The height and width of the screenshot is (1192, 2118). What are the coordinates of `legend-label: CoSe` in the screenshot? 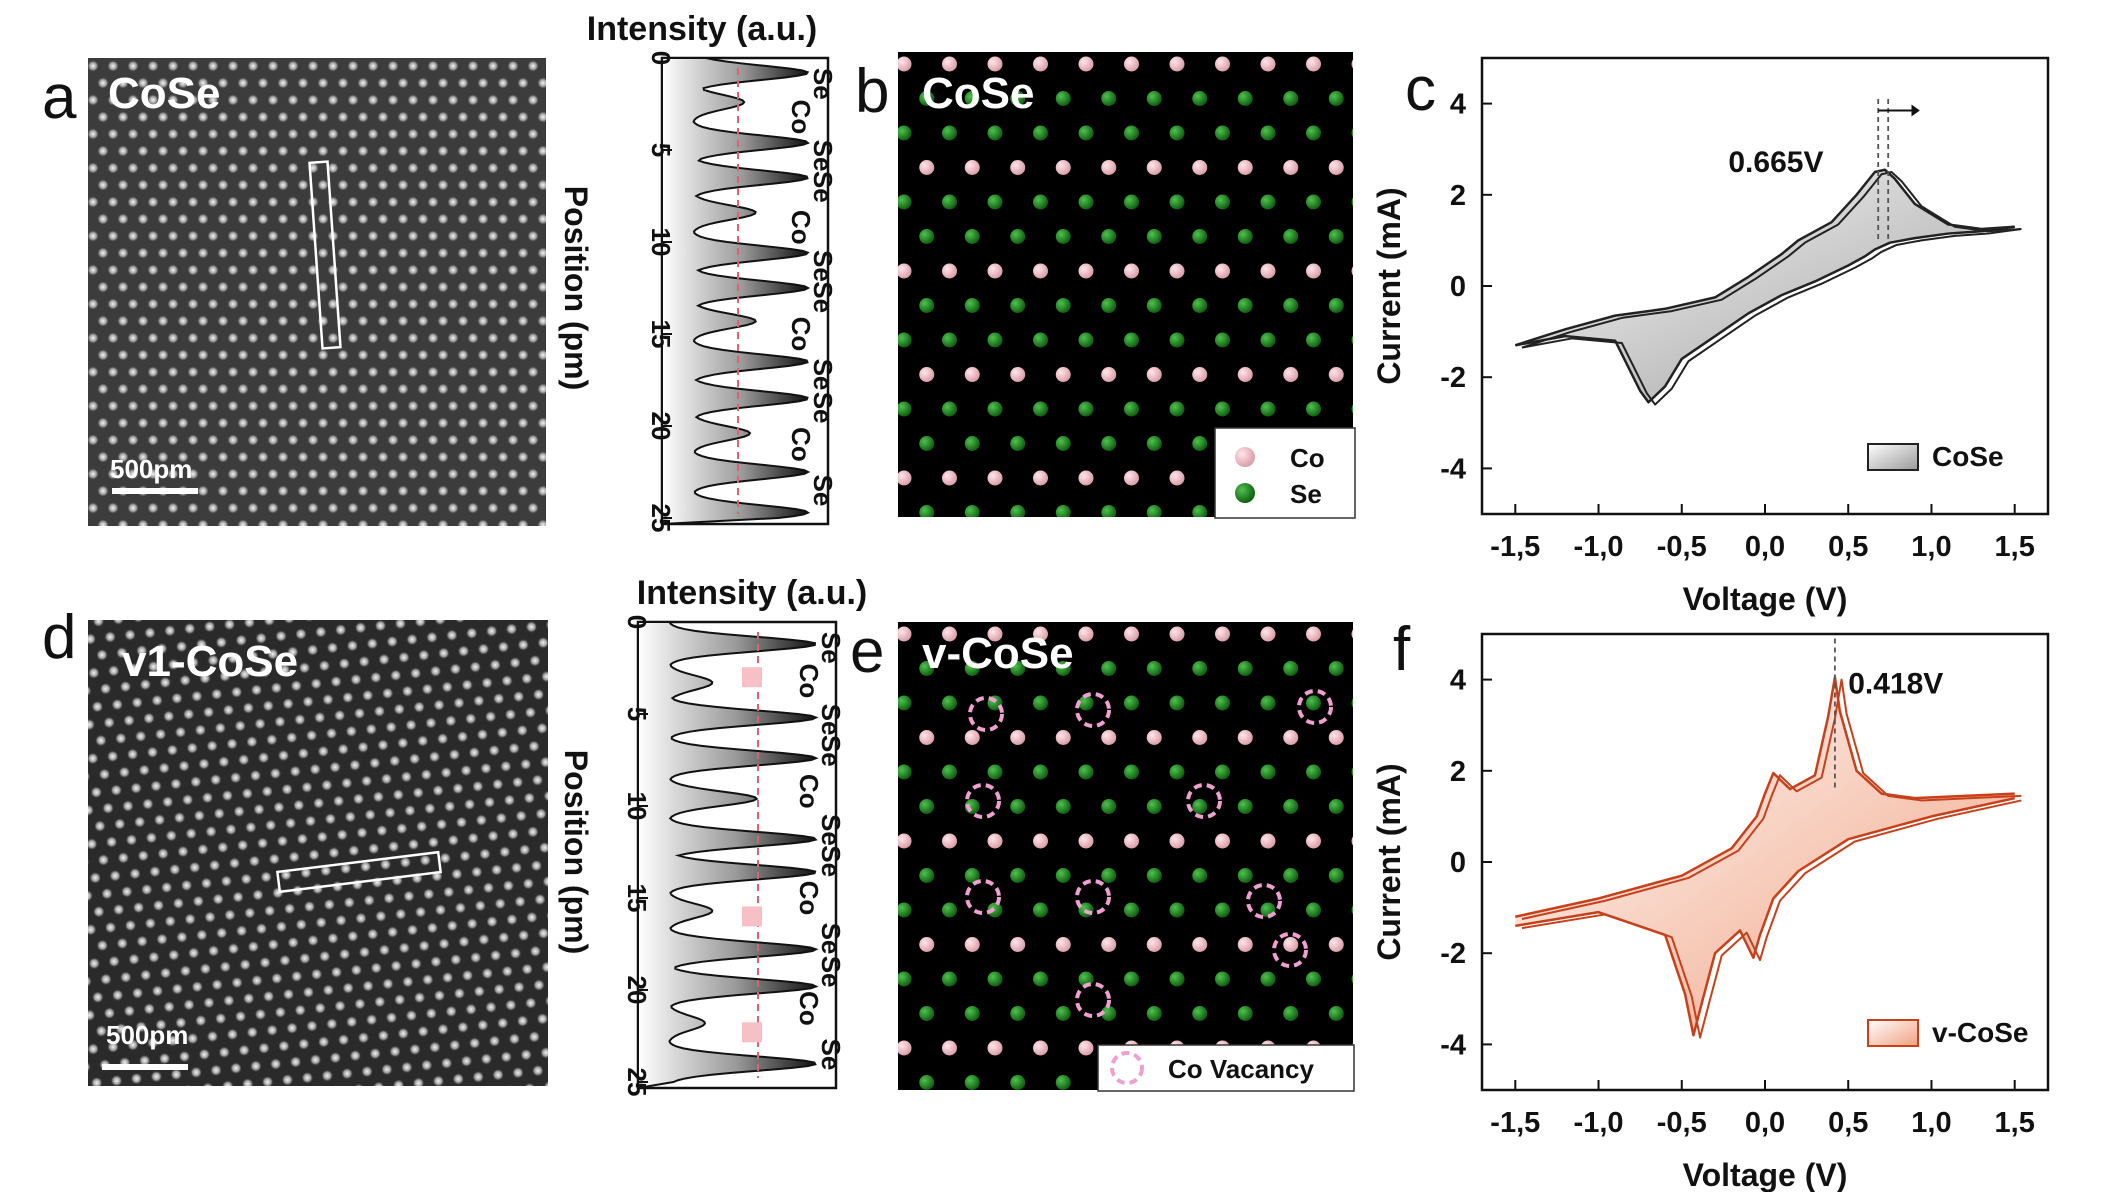 It's located at (1968, 456).